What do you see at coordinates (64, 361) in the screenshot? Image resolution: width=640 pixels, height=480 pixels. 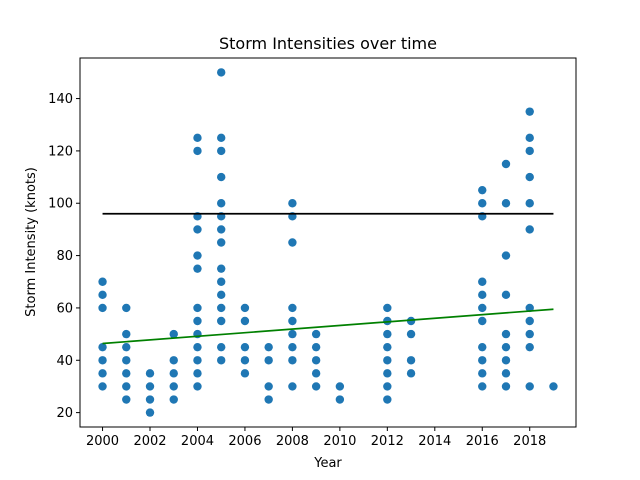 I see `y-tick-label: 40` at bounding box center [64, 361].